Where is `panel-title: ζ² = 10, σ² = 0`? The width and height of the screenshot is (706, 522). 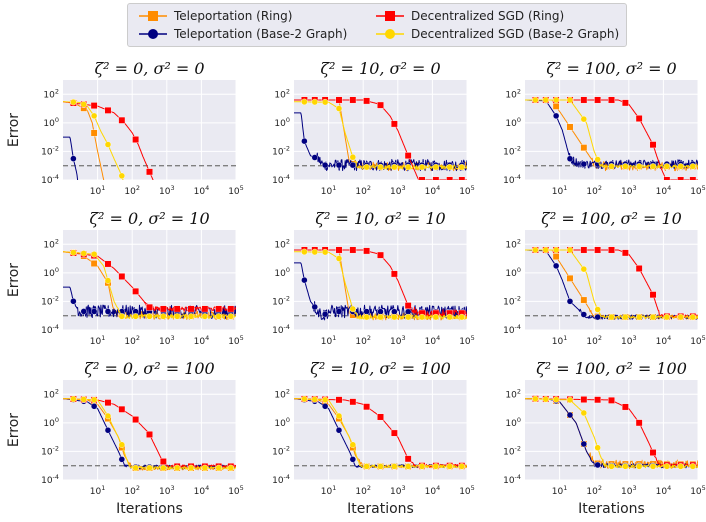 panel-title: ζ² = 10, σ² = 0 is located at coordinates (380, 68).